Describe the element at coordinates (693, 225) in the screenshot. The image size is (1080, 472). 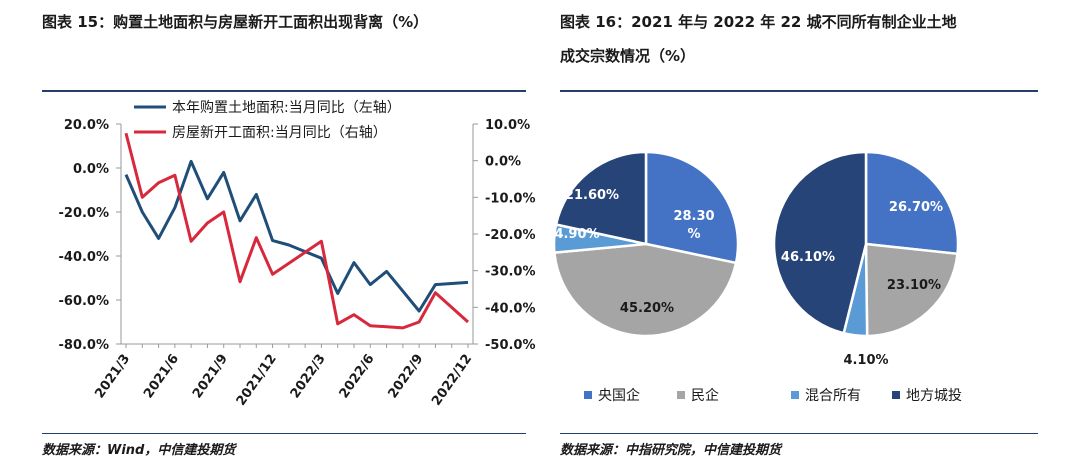
I see `pie-data-label: 28.30%` at that location.